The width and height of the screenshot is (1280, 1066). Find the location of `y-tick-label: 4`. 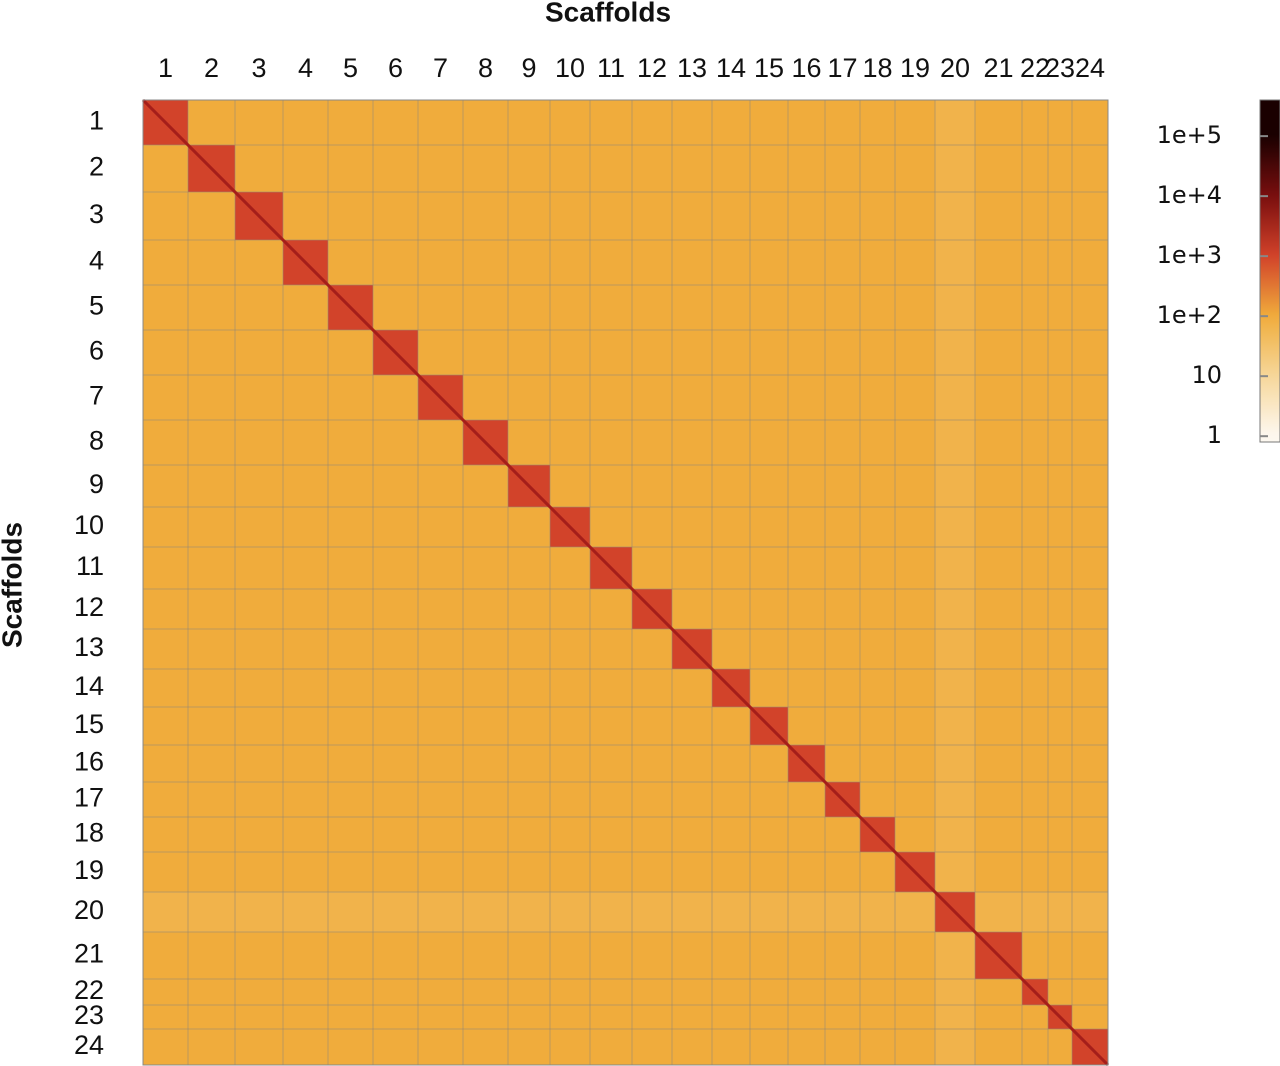

y-tick-label: 4 is located at coordinates (96, 261).